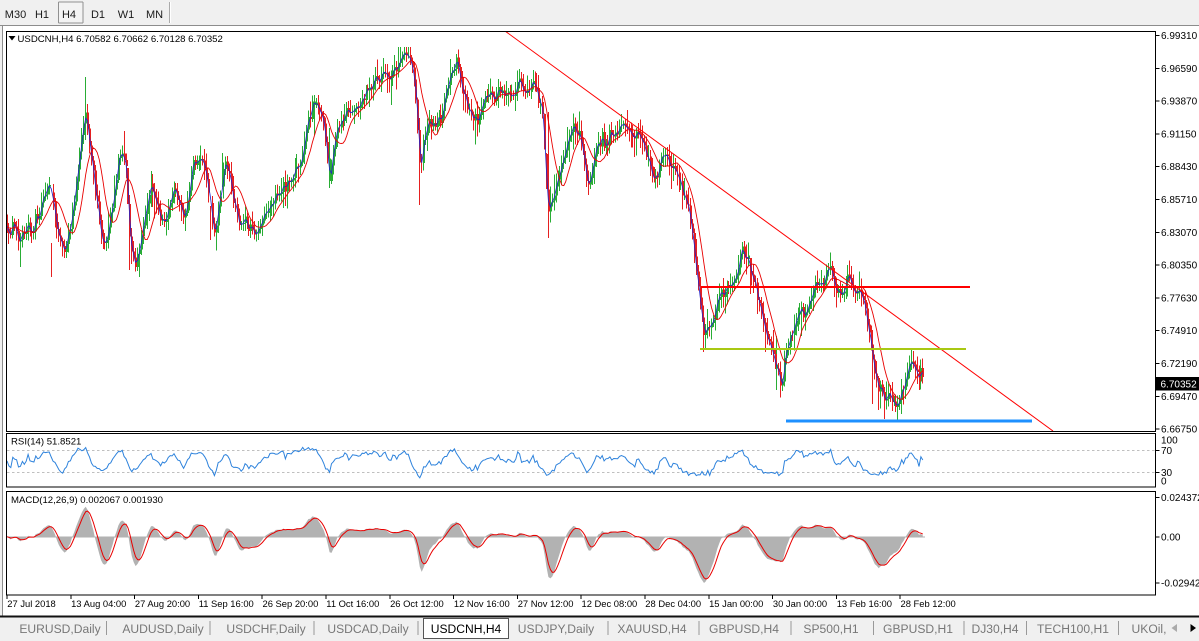 This screenshot has width=1199, height=641. Describe the element at coordinates (163, 629) in the screenshot. I see `svg-text: AUDUSD,Daily` at that location.